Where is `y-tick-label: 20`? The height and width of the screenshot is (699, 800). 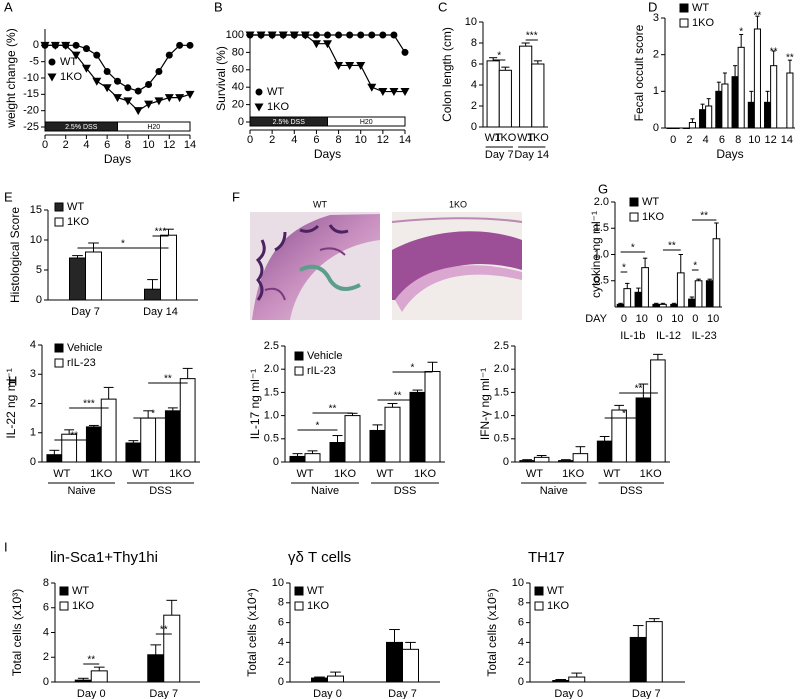 y-tick-label: 20 is located at coordinates (238, 105).